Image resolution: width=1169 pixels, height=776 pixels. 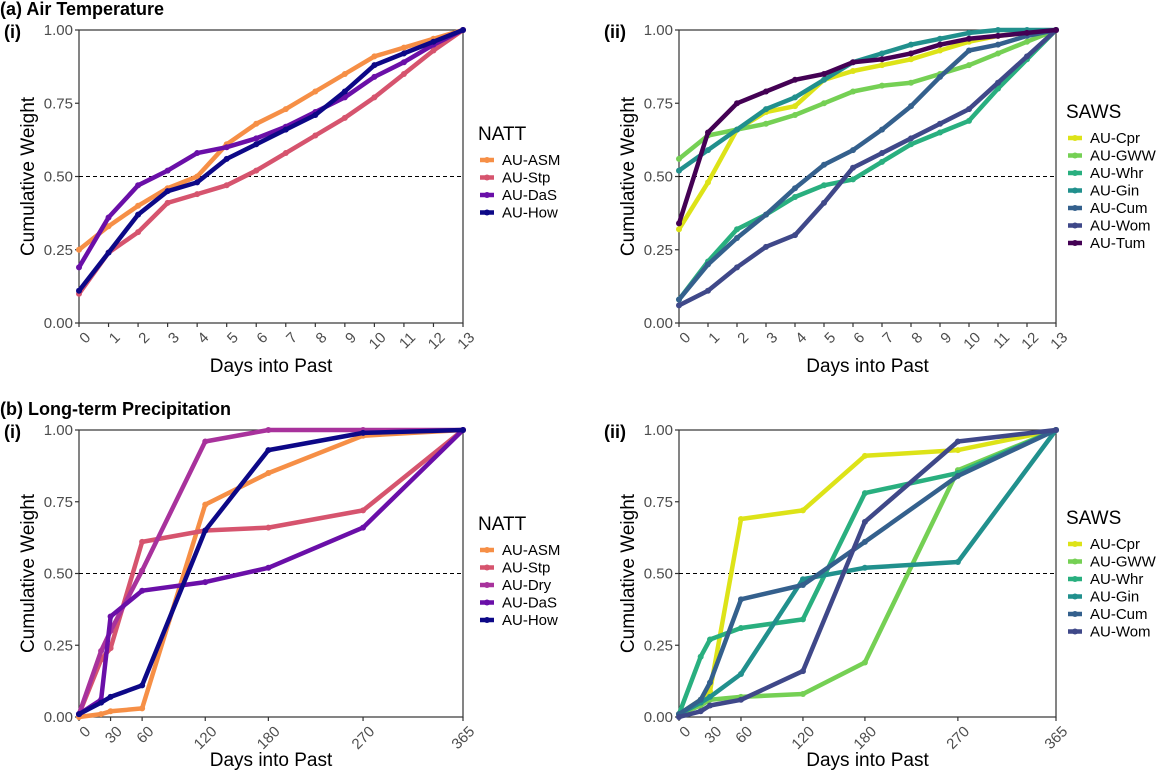 I want to click on legend-item: AU-Cum, so click(x=1108, y=614).